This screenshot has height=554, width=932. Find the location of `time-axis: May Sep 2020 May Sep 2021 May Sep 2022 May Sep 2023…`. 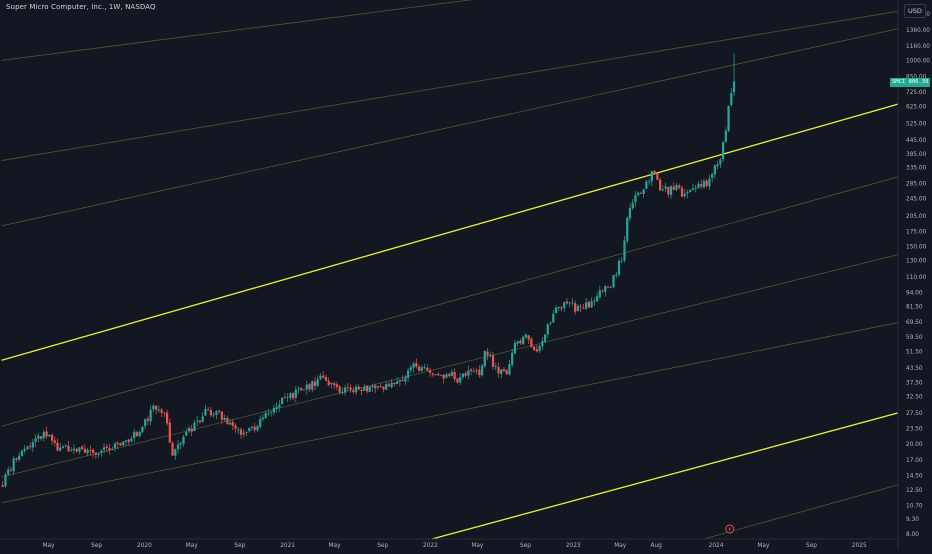

time-axis: May Sep 2020 May Sep 2021 May Sep 2022 May Sep 2023… is located at coordinates (455, 546).